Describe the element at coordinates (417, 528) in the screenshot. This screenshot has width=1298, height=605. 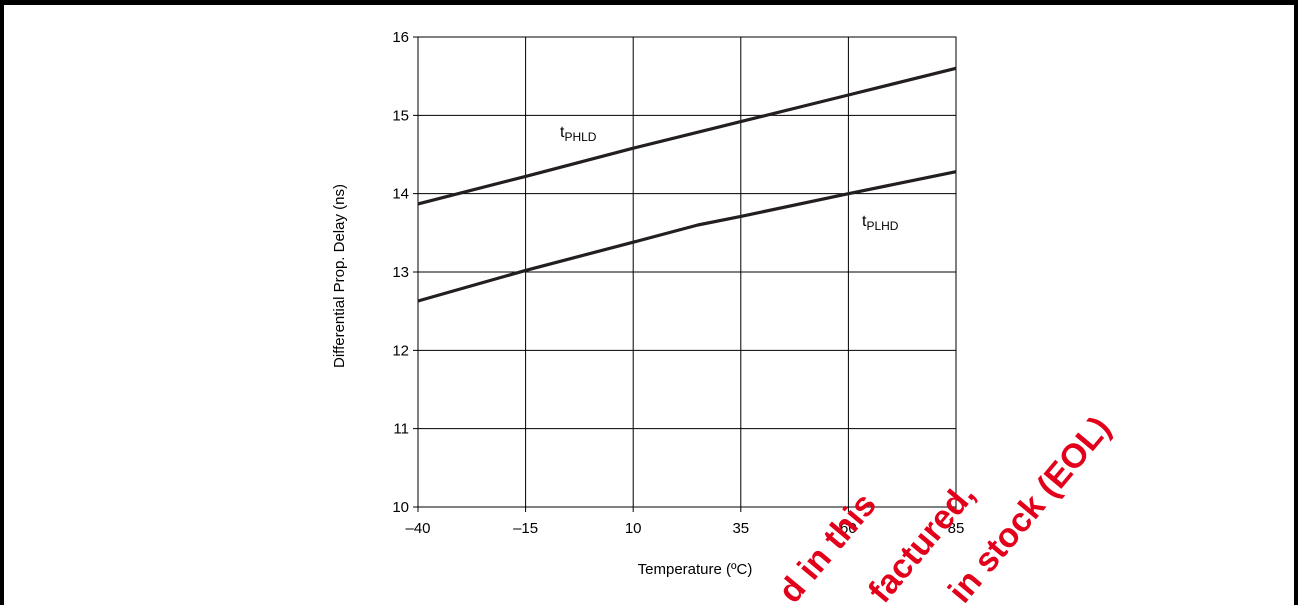
I see `x-tick-label: –40` at that location.